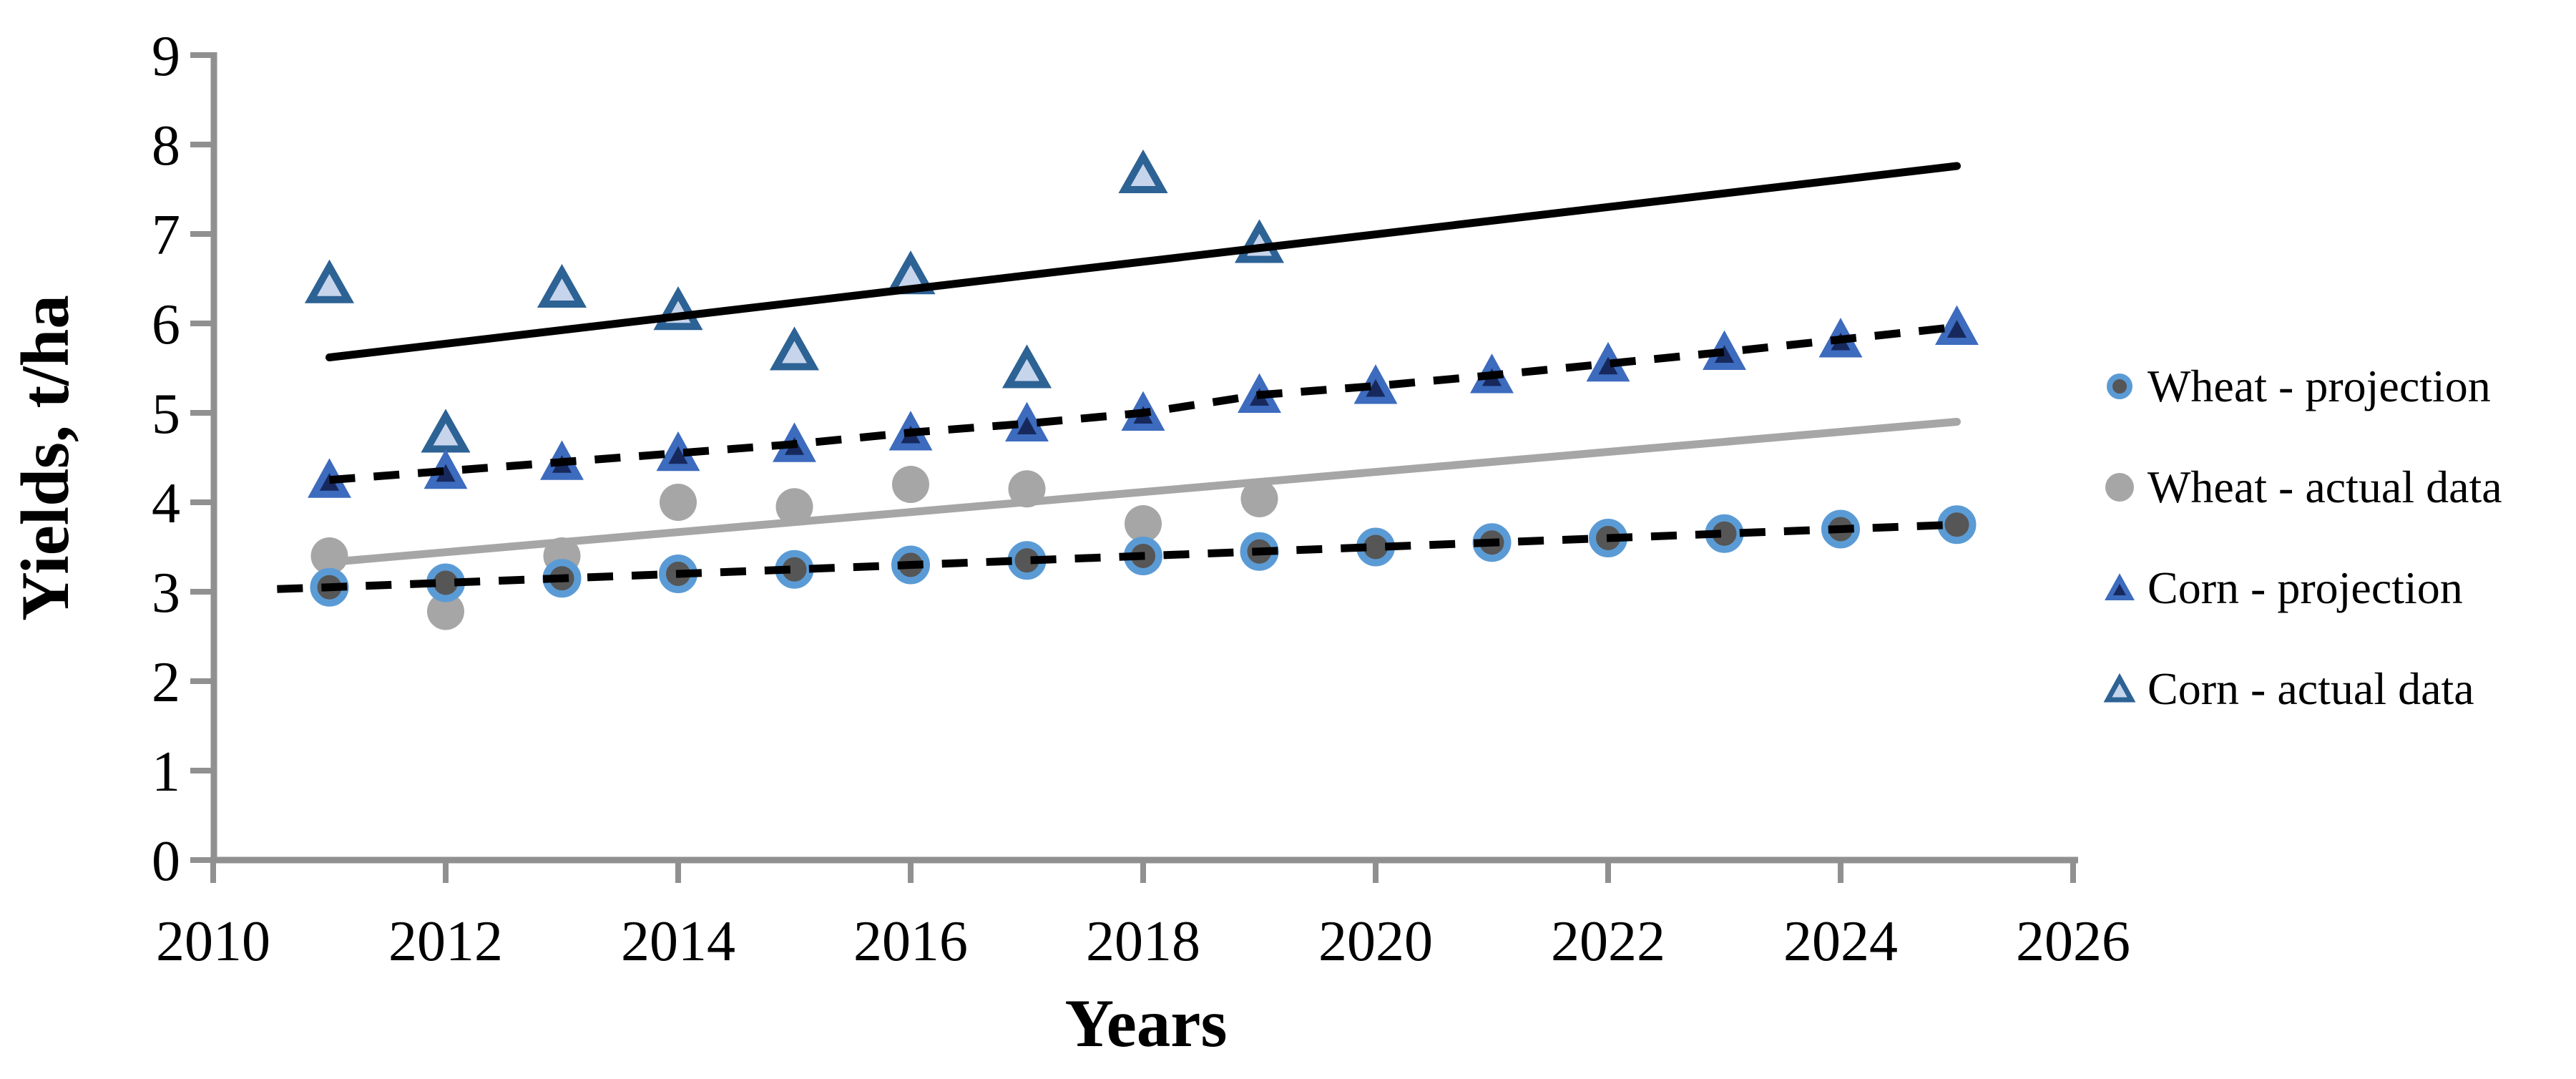  Describe the element at coordinates (2319, 386) in the screenshot. I see `legend-item-label: Wheat - projection` at that location.